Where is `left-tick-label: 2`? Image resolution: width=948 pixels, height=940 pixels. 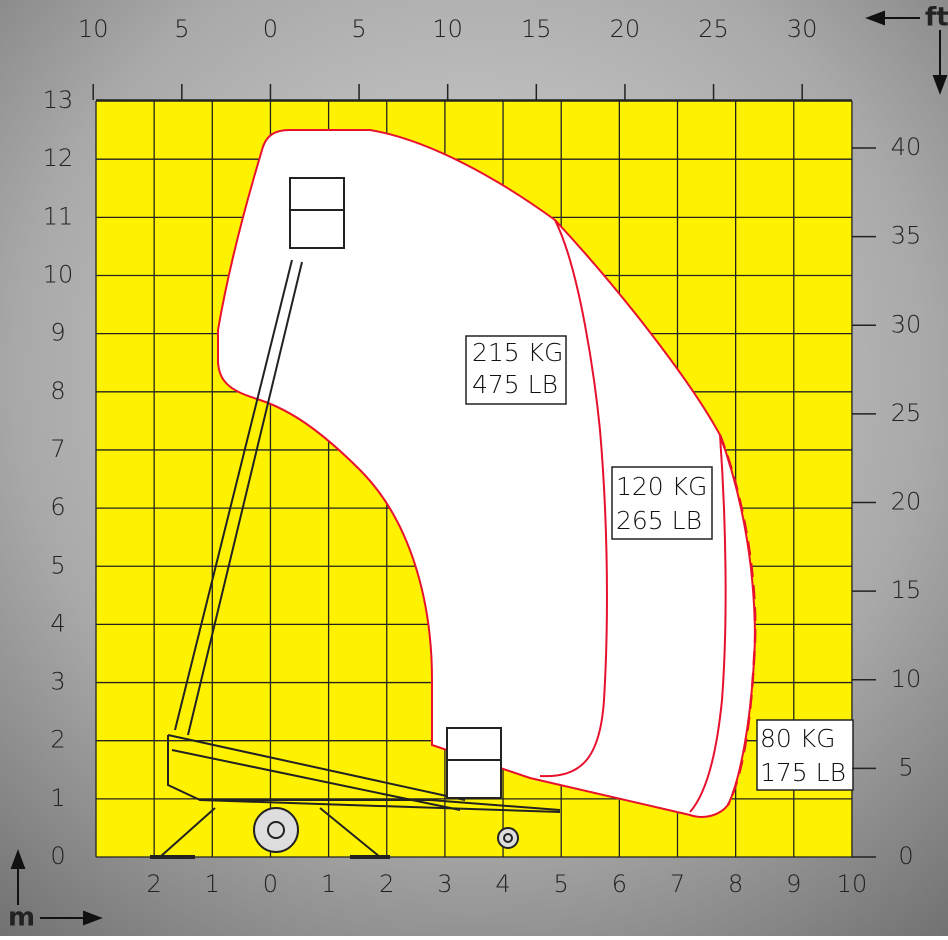
left-tick-label: 2 is located at coordinates (57, 740).